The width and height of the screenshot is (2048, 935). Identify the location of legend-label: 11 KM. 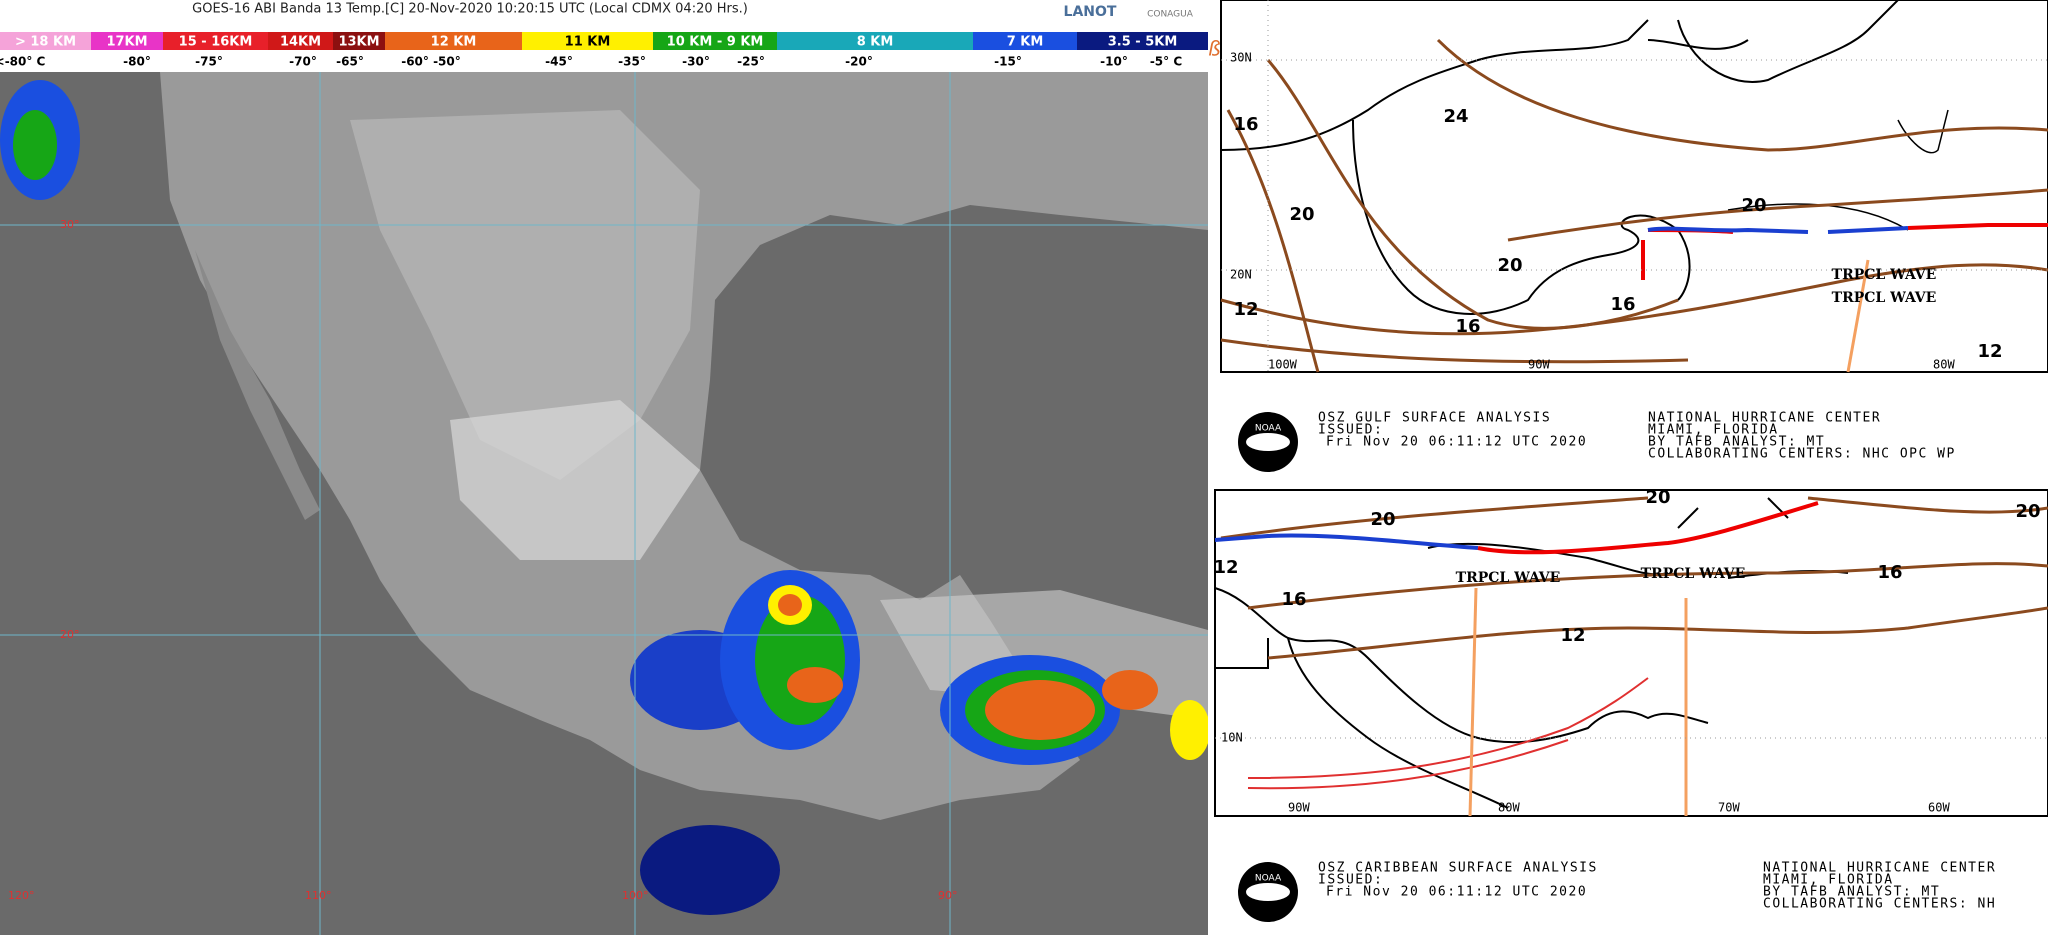
(588, 42).